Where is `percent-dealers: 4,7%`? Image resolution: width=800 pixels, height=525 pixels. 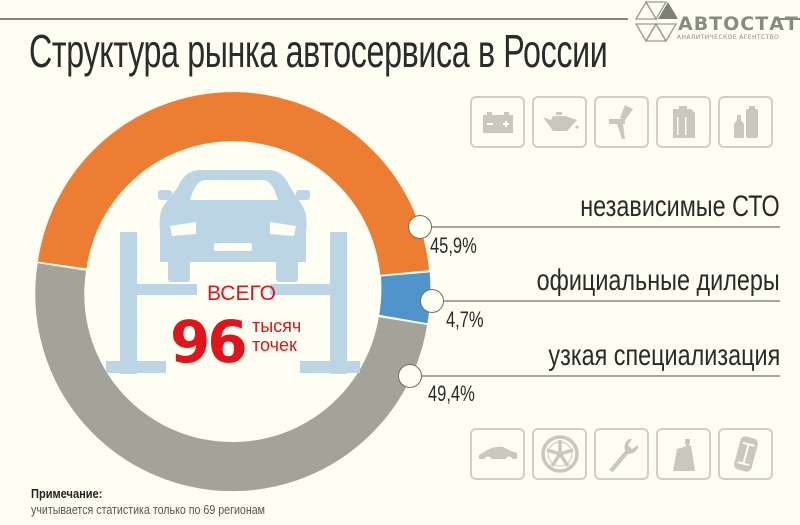 percent-dealers: 4,7% is located at coordinates (465, 319).